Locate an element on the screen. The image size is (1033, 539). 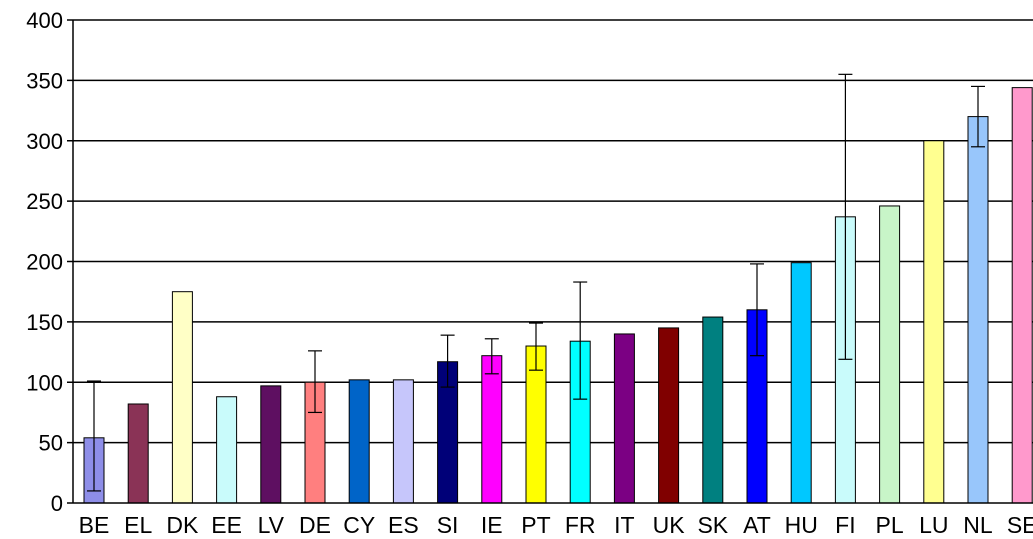
y-tick-label-350: 350 is located at coordinates (44, 80).